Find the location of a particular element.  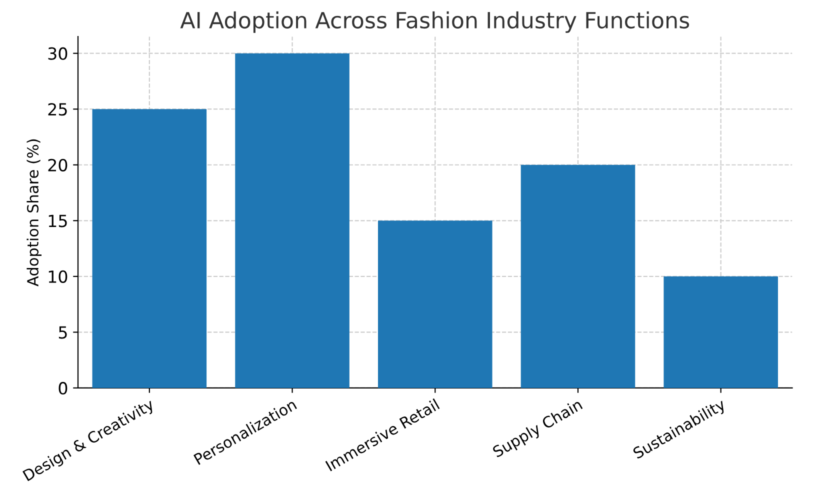

y-tick-label: 15 is located at coordinates (57, 221).